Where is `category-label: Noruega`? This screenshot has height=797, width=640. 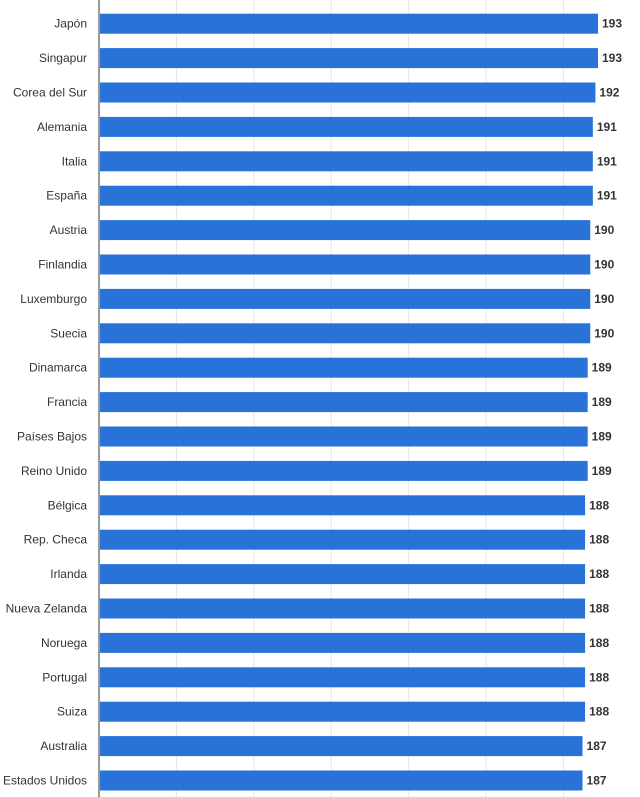
category-label: Noruega is located at coordinates (64, 643).